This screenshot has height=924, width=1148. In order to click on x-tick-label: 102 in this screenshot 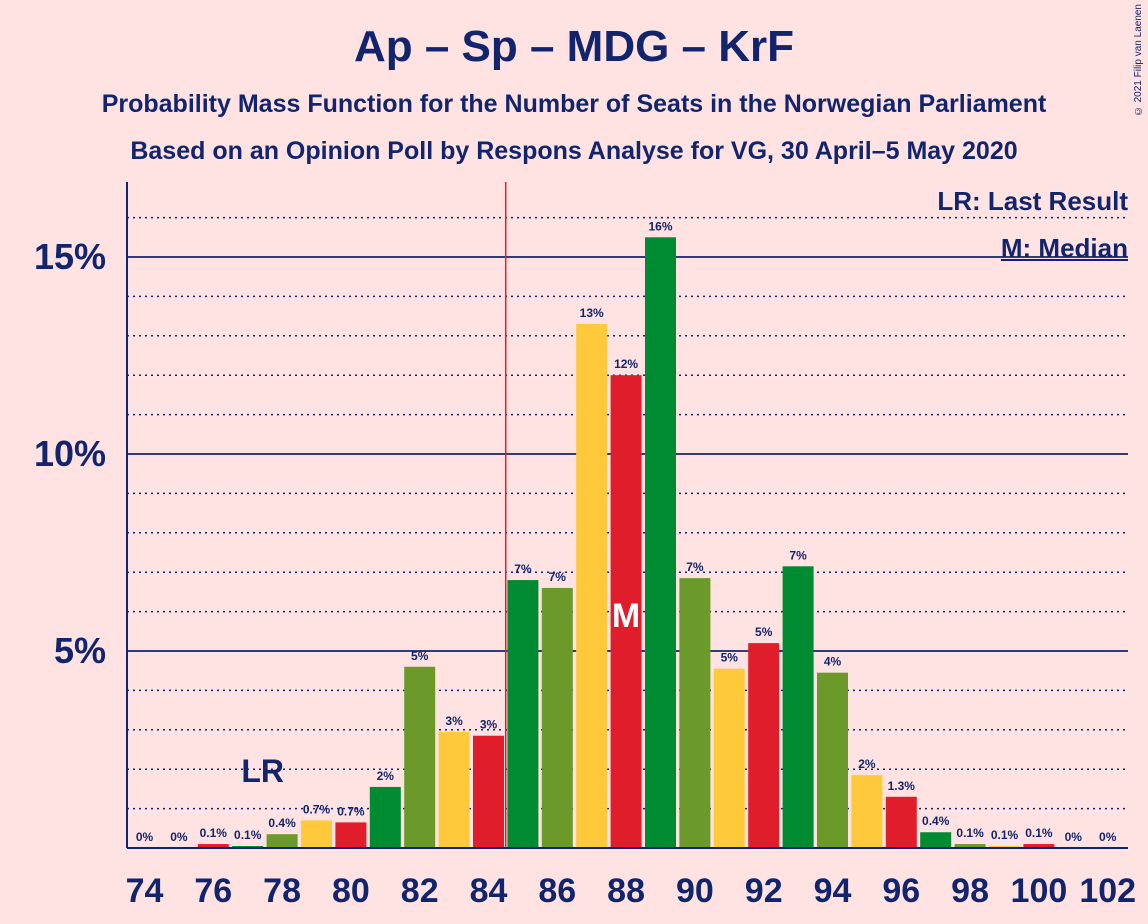, I will do `click(1107, 891)`.